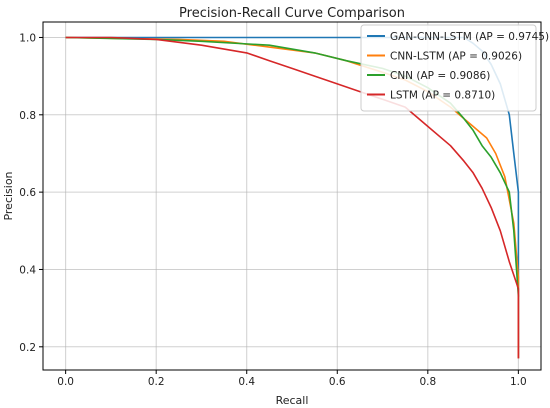 Image resolution: width=550 pixels, height=408 pixels. Describe the element at coordinates (156, 382) in the screenshot. I see `x-tick-label: 0.2` at that location.